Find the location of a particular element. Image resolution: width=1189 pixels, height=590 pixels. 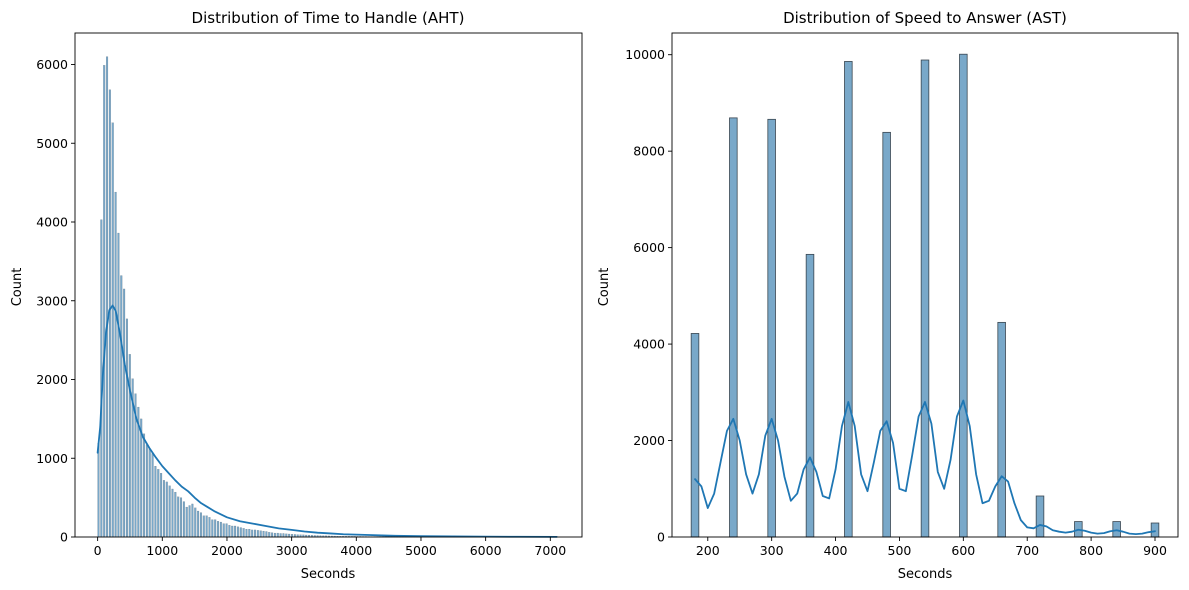

aht-y-tick-label: 5000 is located at coordinates (52, 143).